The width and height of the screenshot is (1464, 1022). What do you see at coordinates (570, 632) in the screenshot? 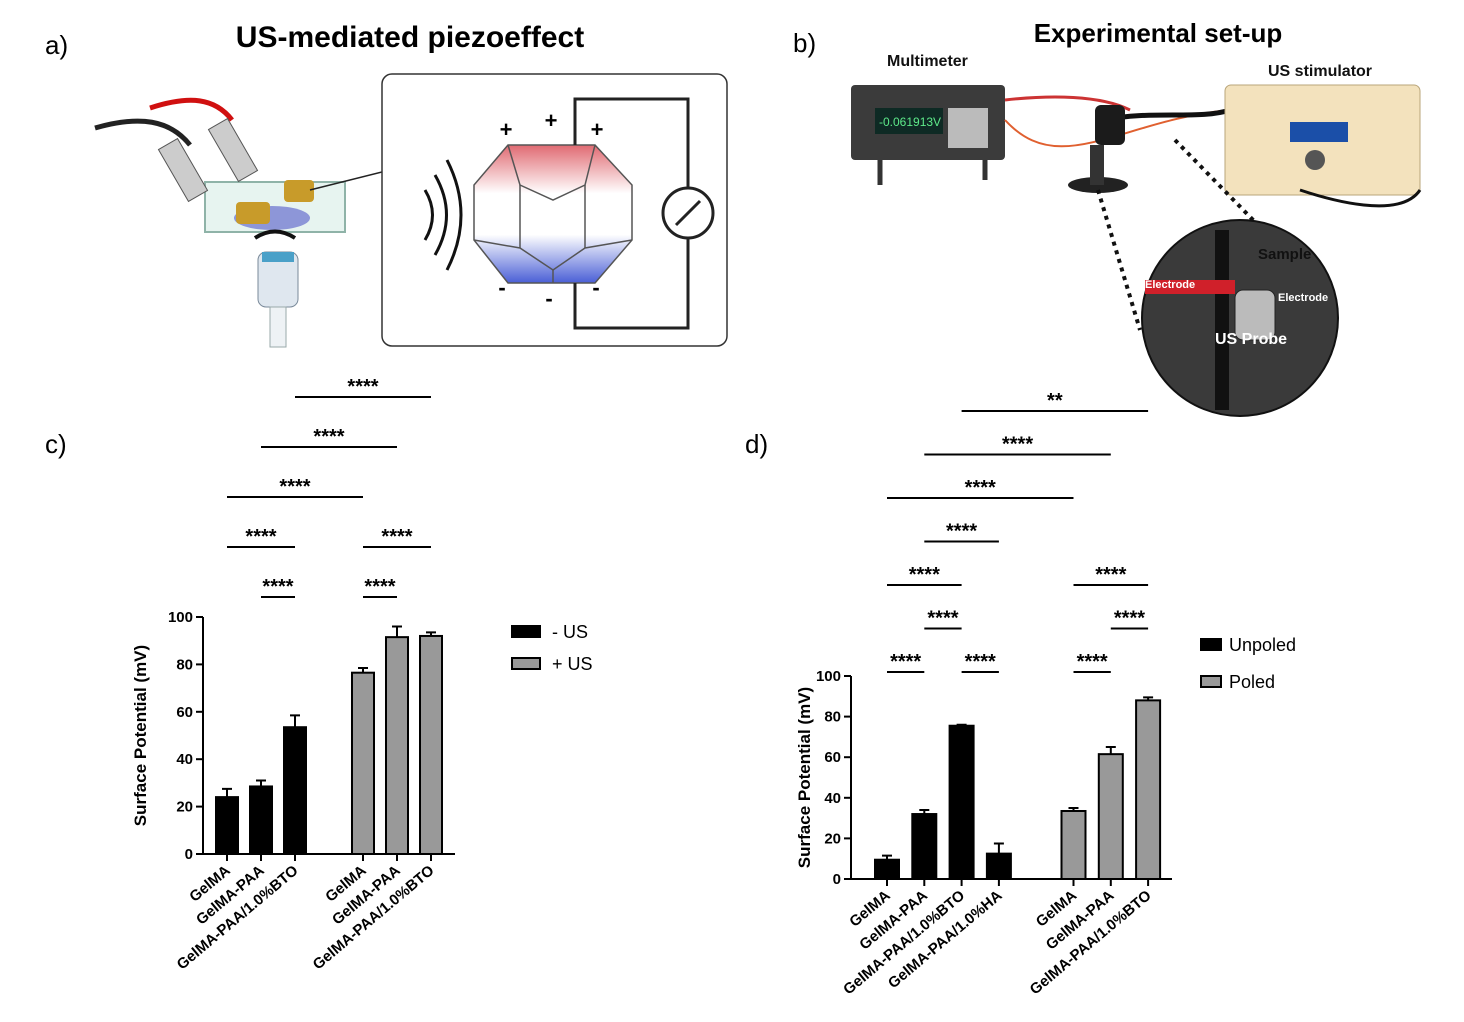
I see `legend-label: - US` at bounding box center [570, 632].